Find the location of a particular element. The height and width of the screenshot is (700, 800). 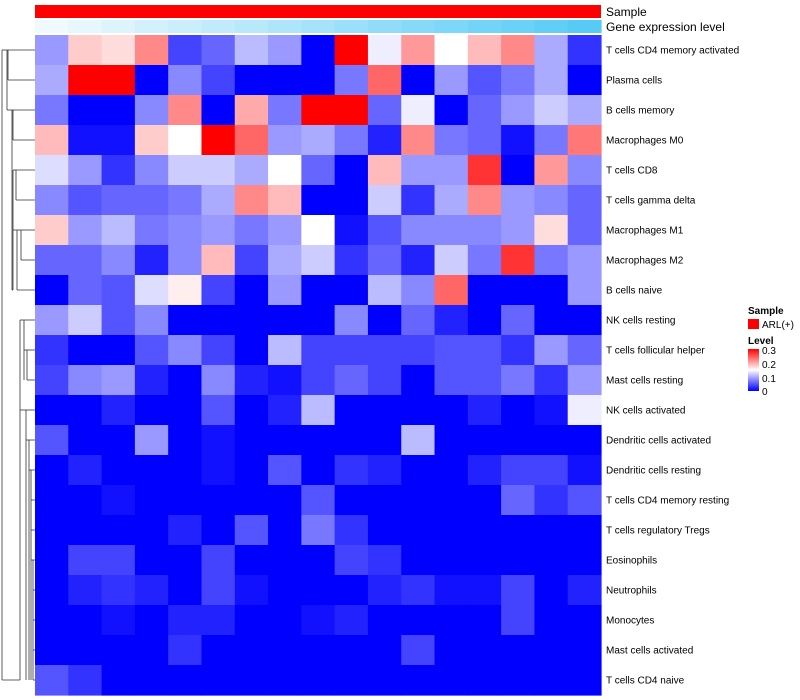

row-label: T cells regulatory Tregs is located at coordinates (658, 531).